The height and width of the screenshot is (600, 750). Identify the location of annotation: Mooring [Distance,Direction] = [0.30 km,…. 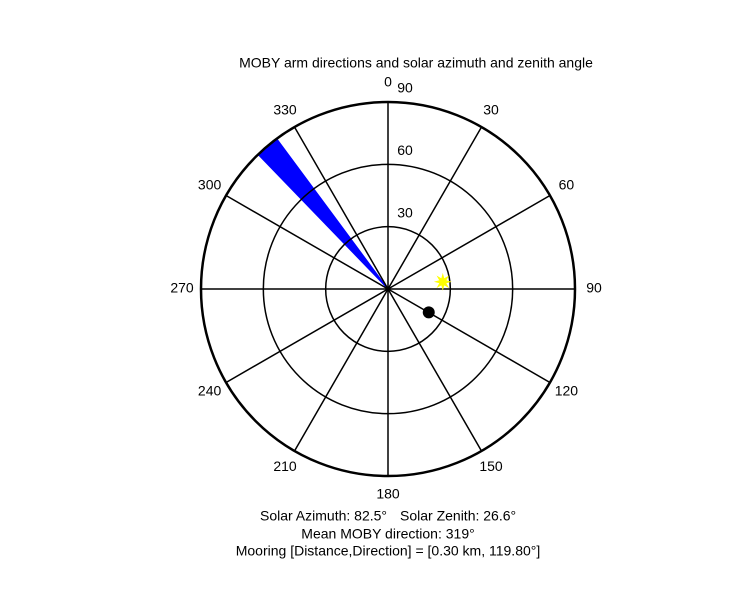
(388, 551).